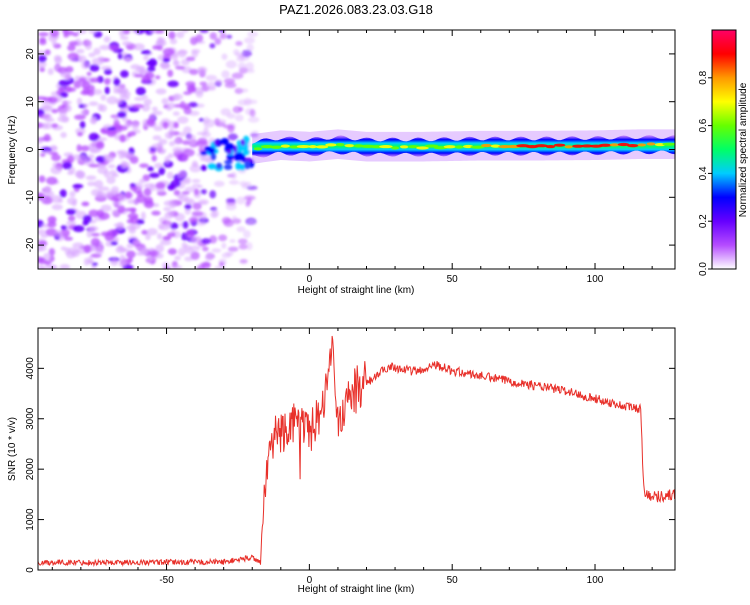  Describe the element at coordinates (743, 149) in the screenshot. I see `colorbar-label: Normalized spectral amplitude` at that location.